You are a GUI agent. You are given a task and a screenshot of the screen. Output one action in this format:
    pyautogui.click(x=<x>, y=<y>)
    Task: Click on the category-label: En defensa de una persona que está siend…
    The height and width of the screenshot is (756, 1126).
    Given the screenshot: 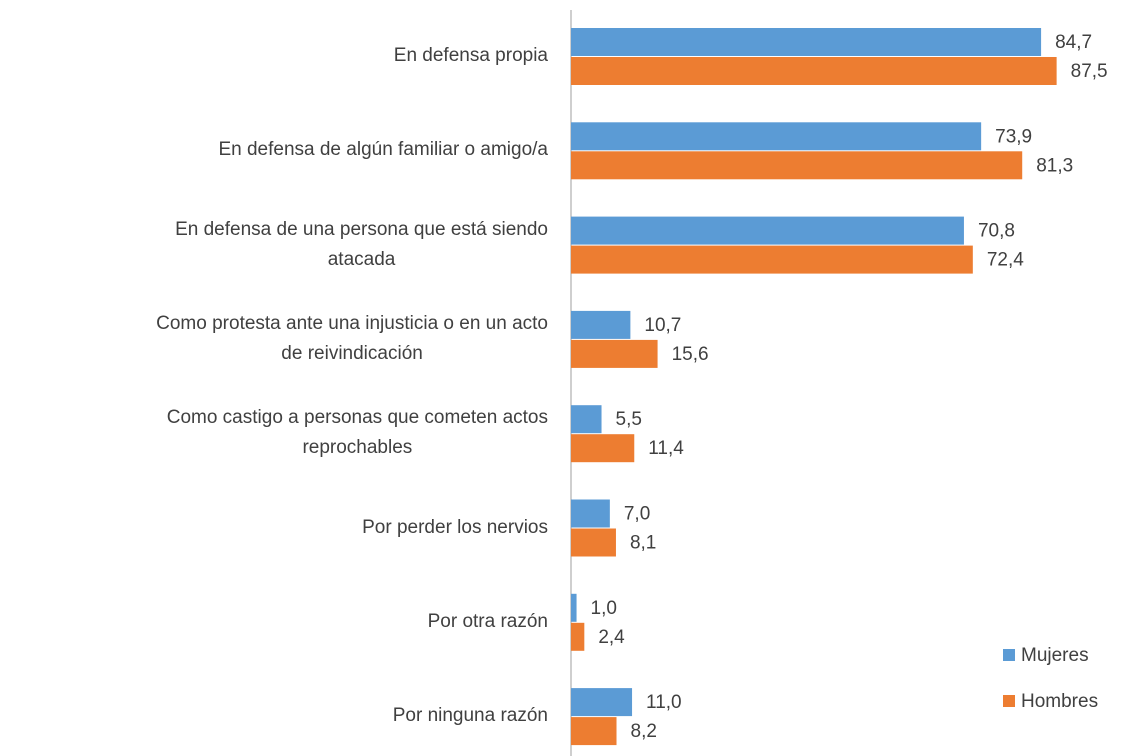 What is the action you would take?
    pyautogui.click(x=361, y=244)
    